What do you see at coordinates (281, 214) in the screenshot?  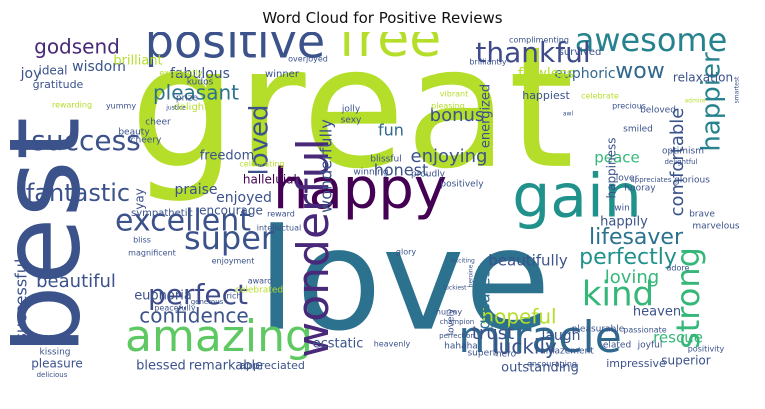 I see `word-reward: reward` at bounding box center [281, 214].